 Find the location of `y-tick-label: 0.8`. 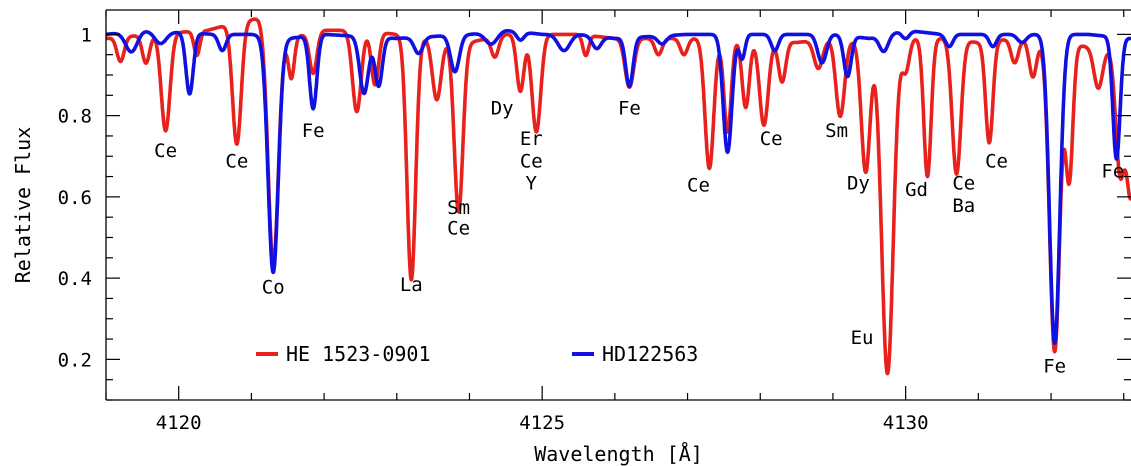

y-tick-label: 0.8 is located at coordinates (75, 117).